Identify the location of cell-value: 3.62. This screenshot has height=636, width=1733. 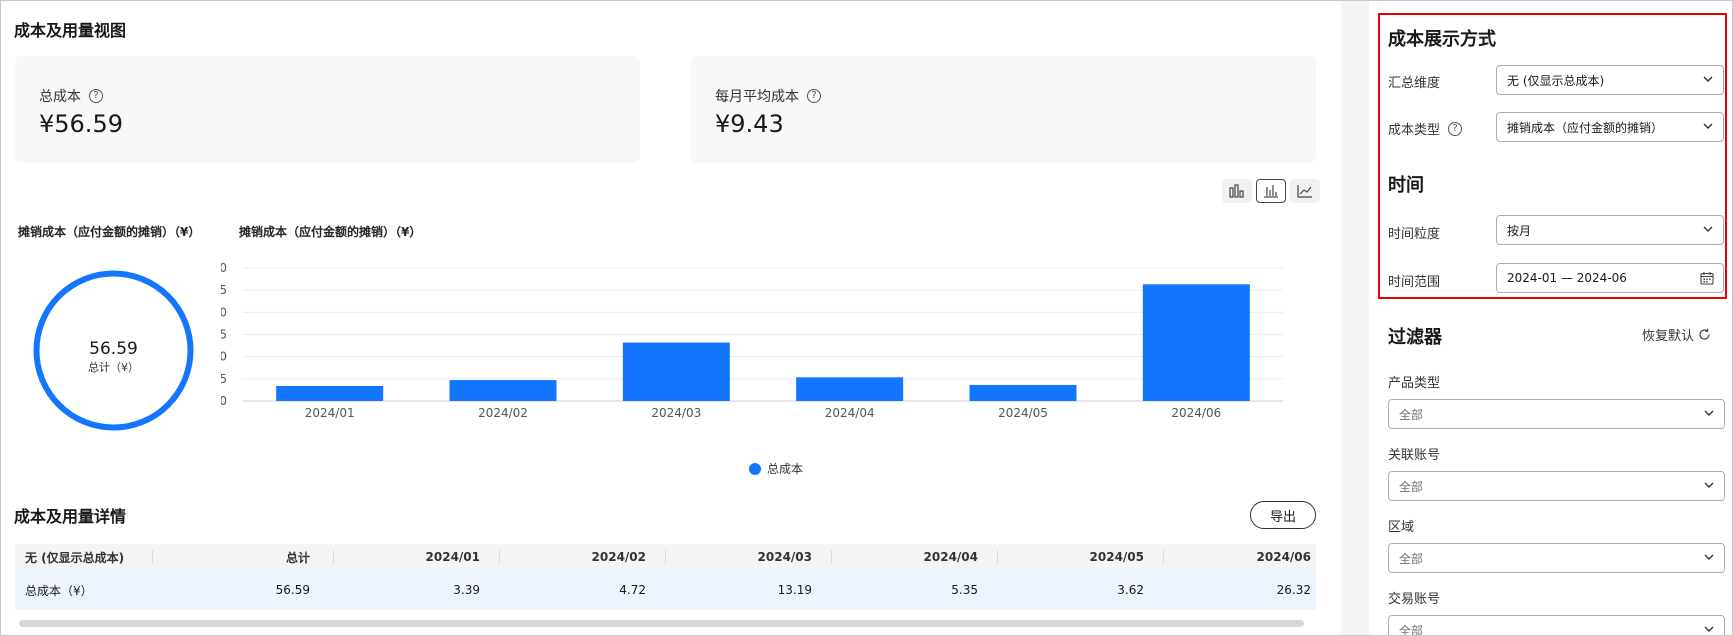
(1130, 590).